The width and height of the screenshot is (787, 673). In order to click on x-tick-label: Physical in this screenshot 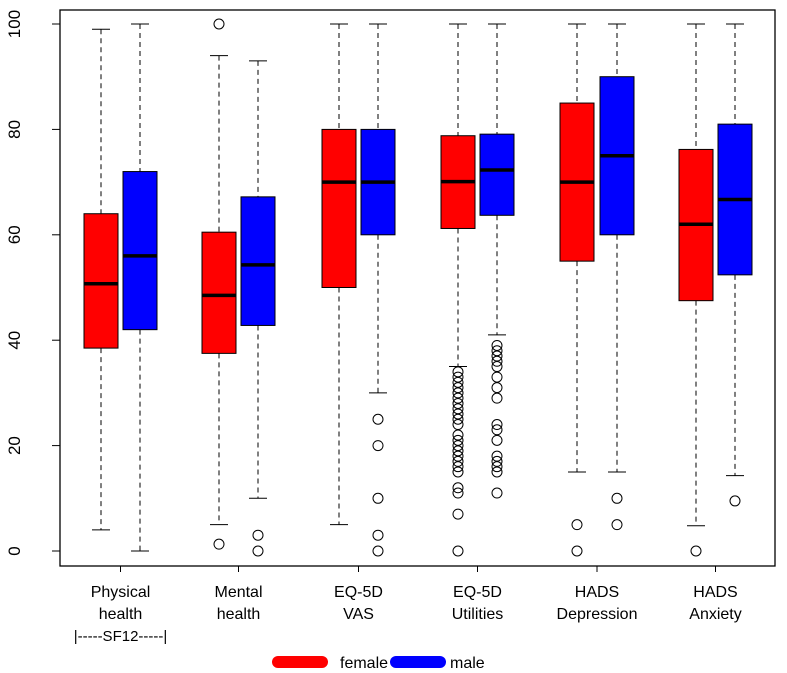, I will do `click(121, 592)`.